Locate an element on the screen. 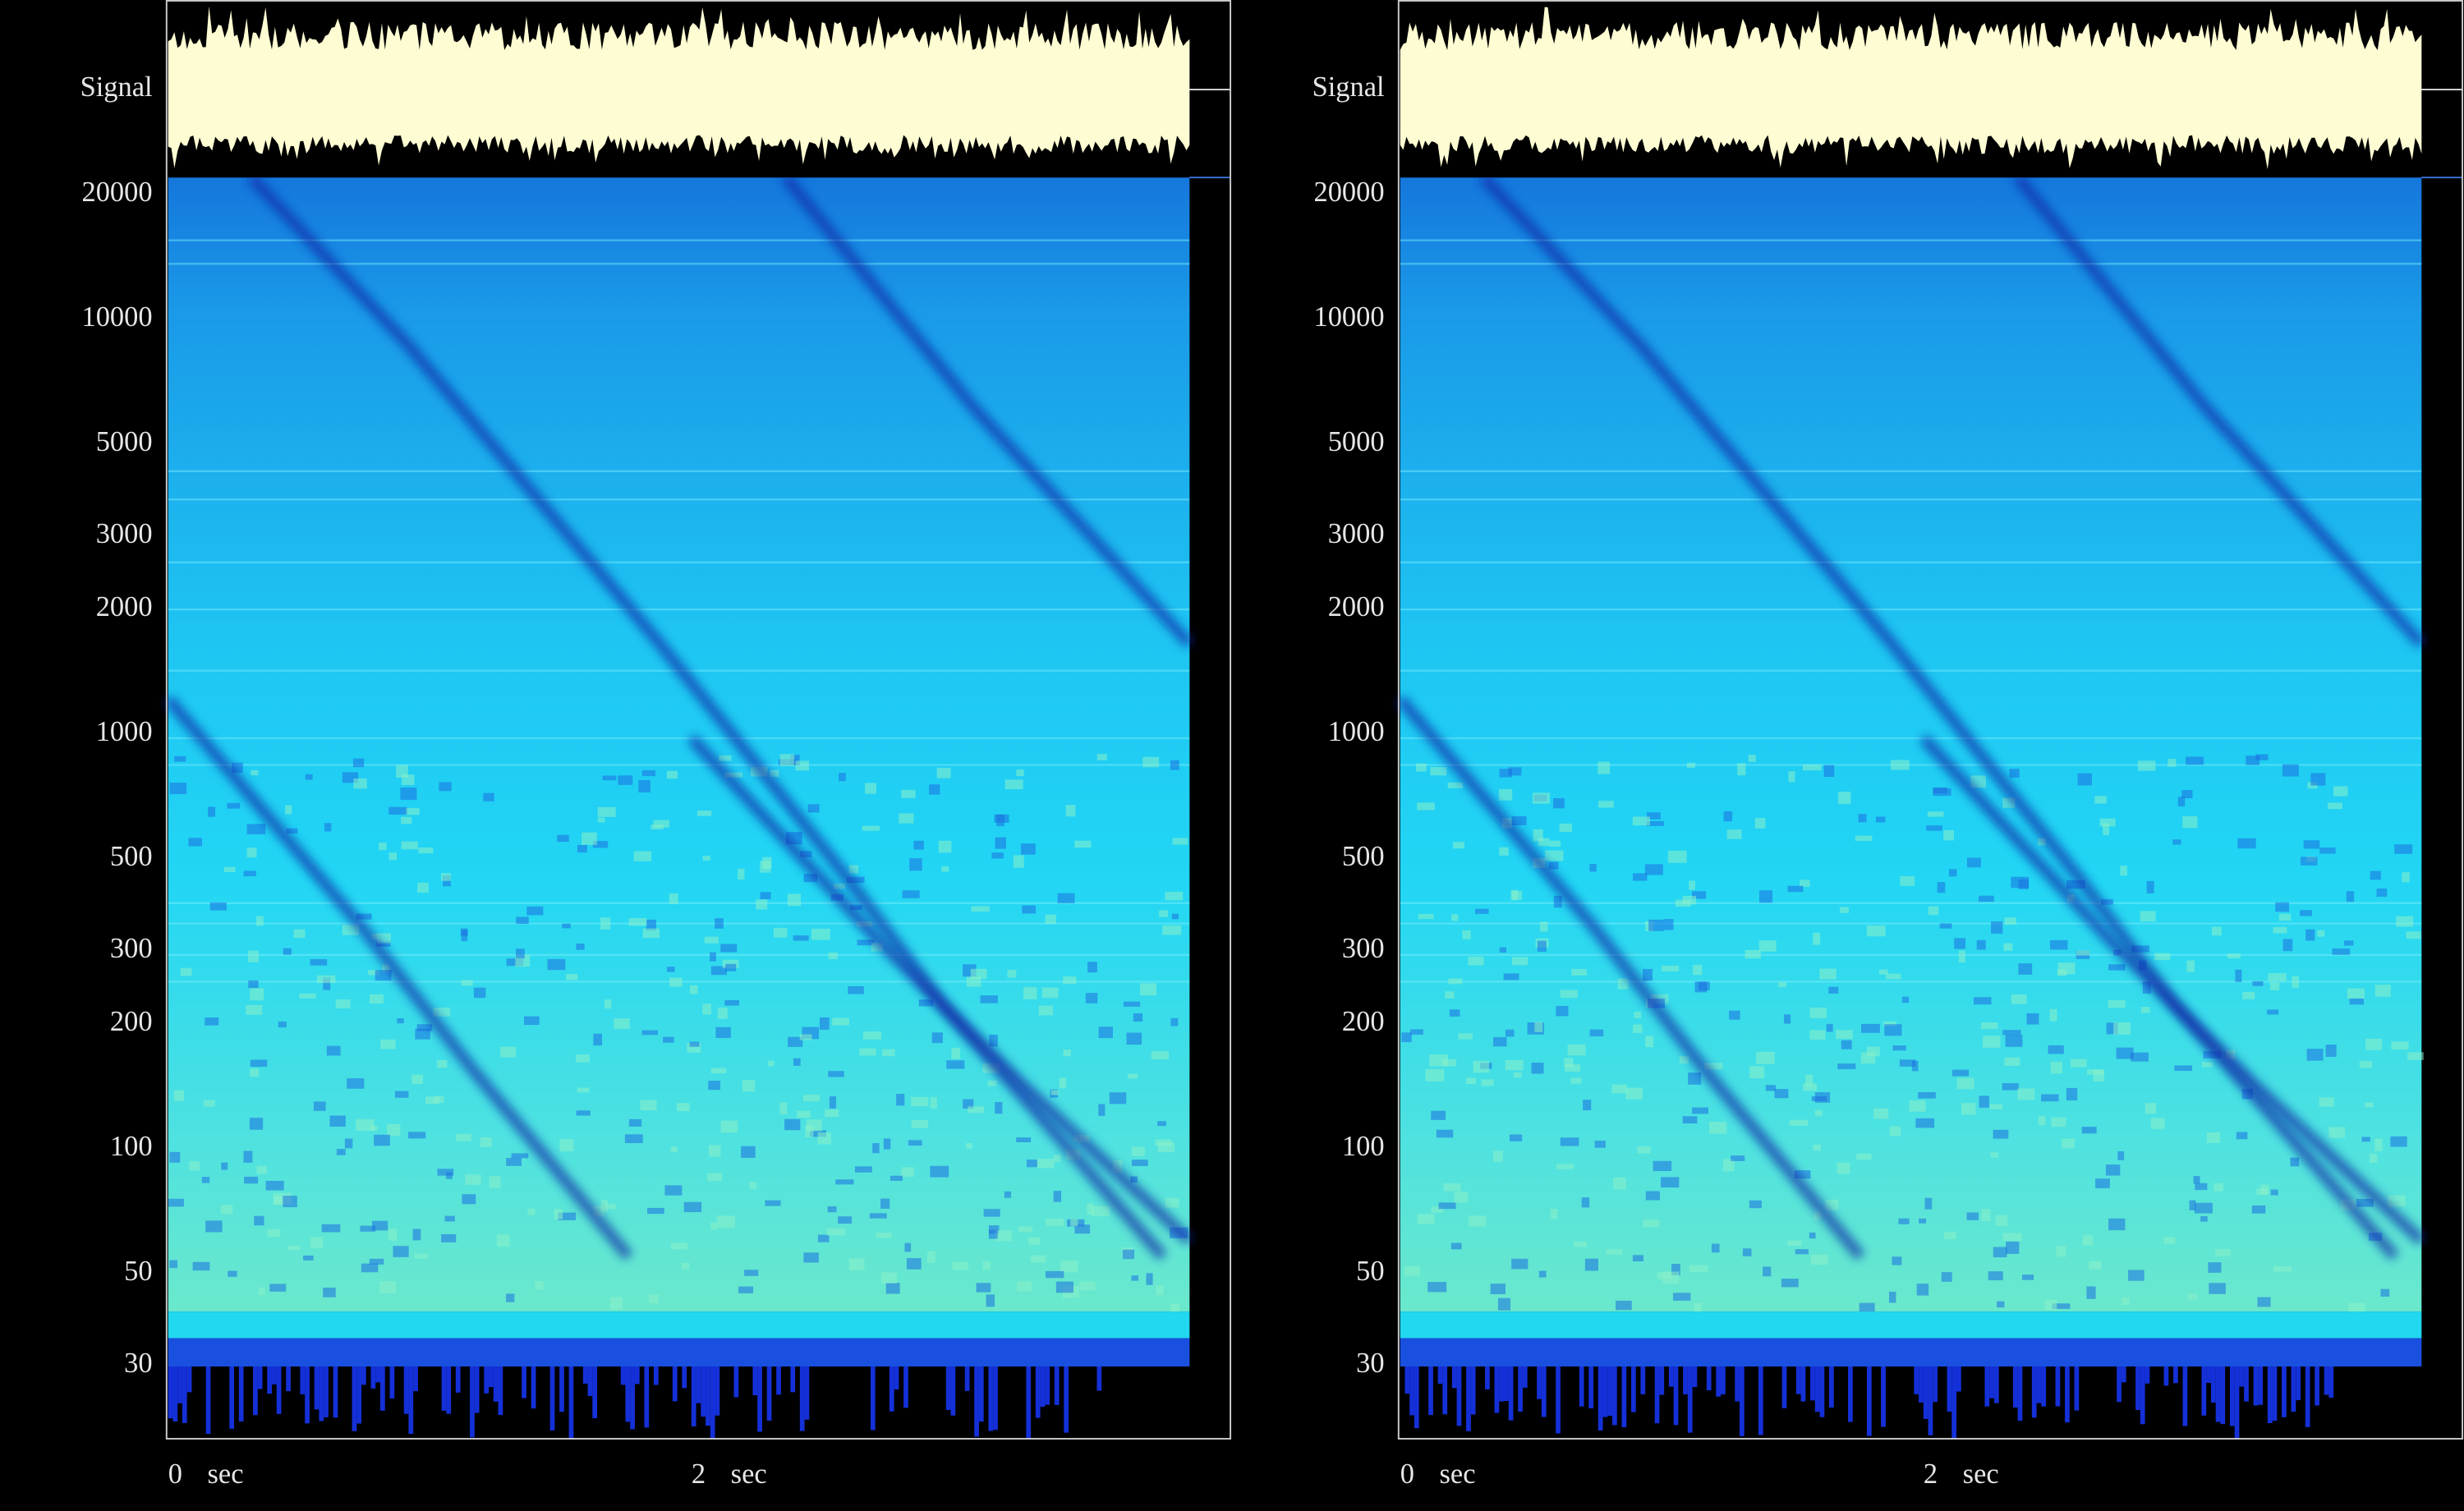 Image resolution: width=2464 pixels, height=1511 pixels. chirp-sweep is located at coordinates (2172, 989).